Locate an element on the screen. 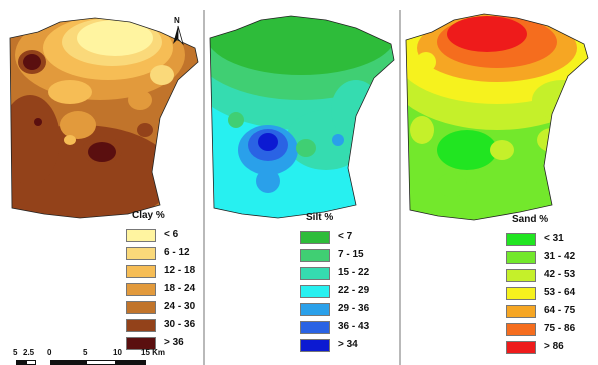  clay-legend-label: 12 - 18 is located at coordinates (180, 270).